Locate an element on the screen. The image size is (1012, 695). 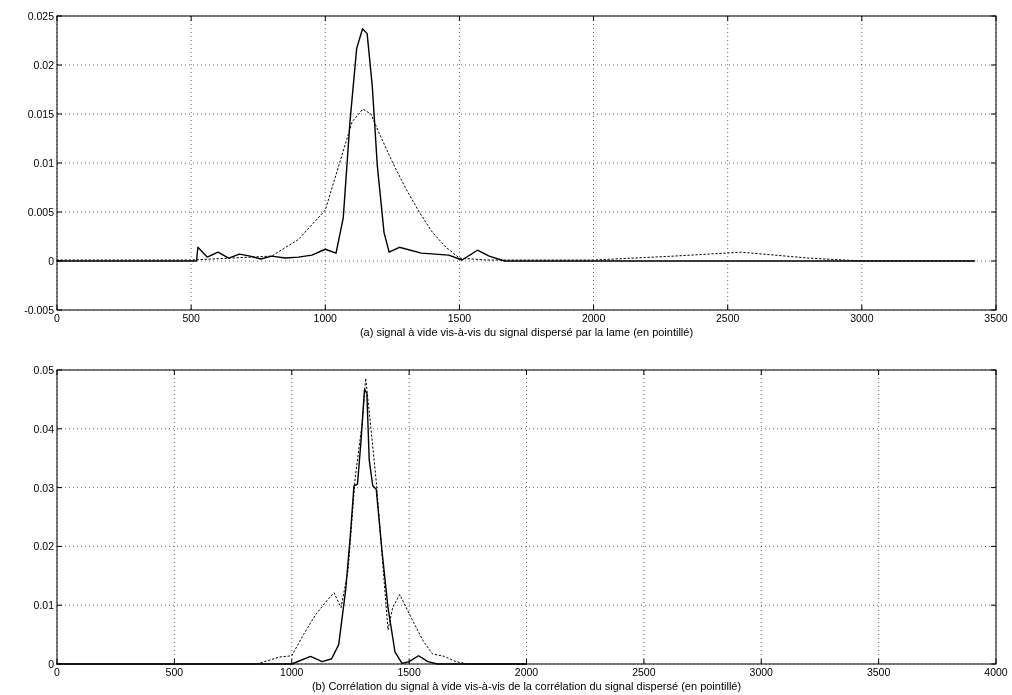
y-tick-label: 0.015 is located at coordinates (41, 114).